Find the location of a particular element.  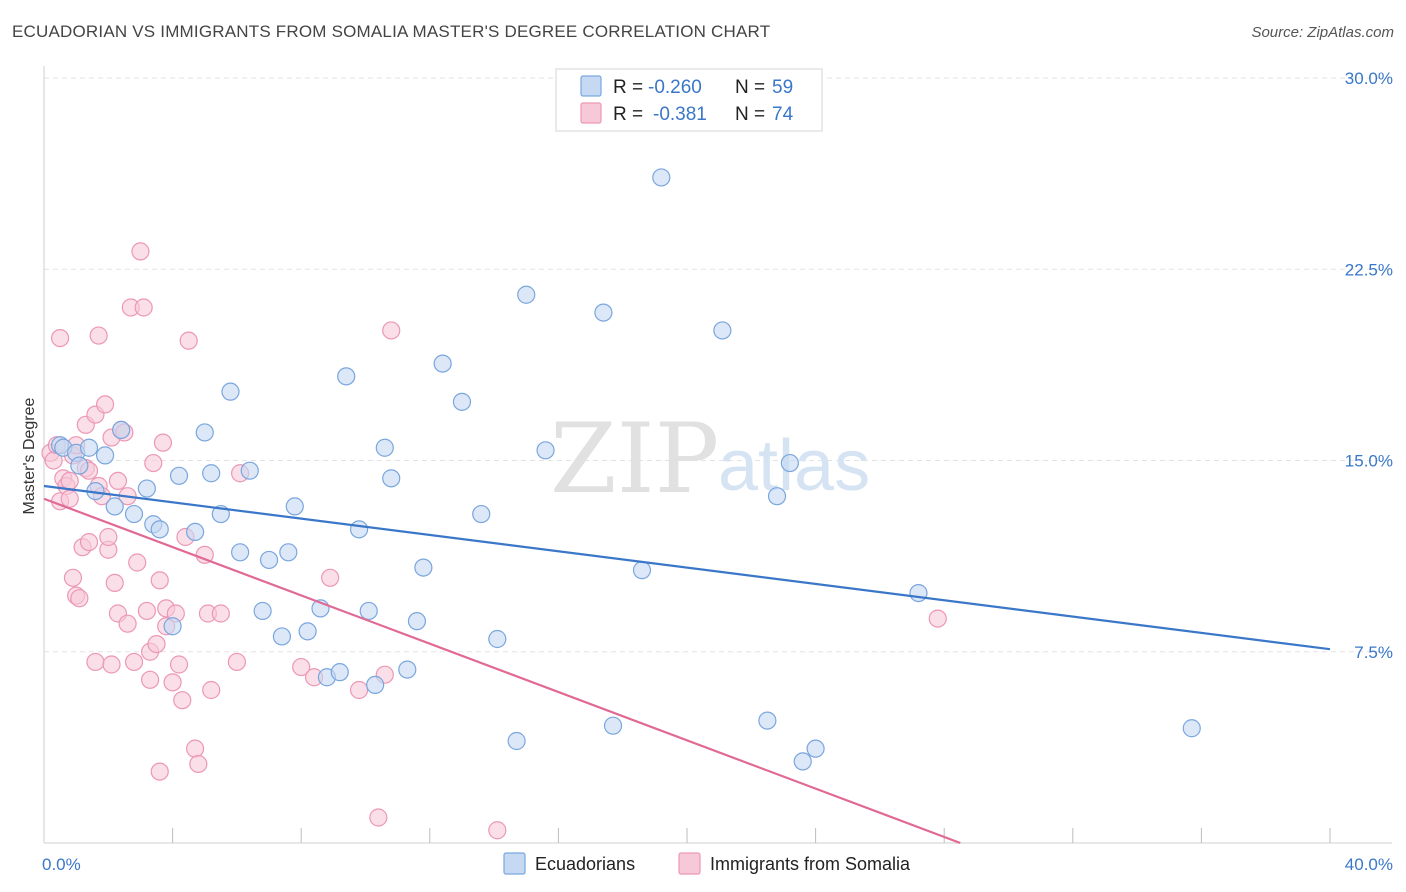

watermark-zip: ZIP is located at coordinates (634, 459).